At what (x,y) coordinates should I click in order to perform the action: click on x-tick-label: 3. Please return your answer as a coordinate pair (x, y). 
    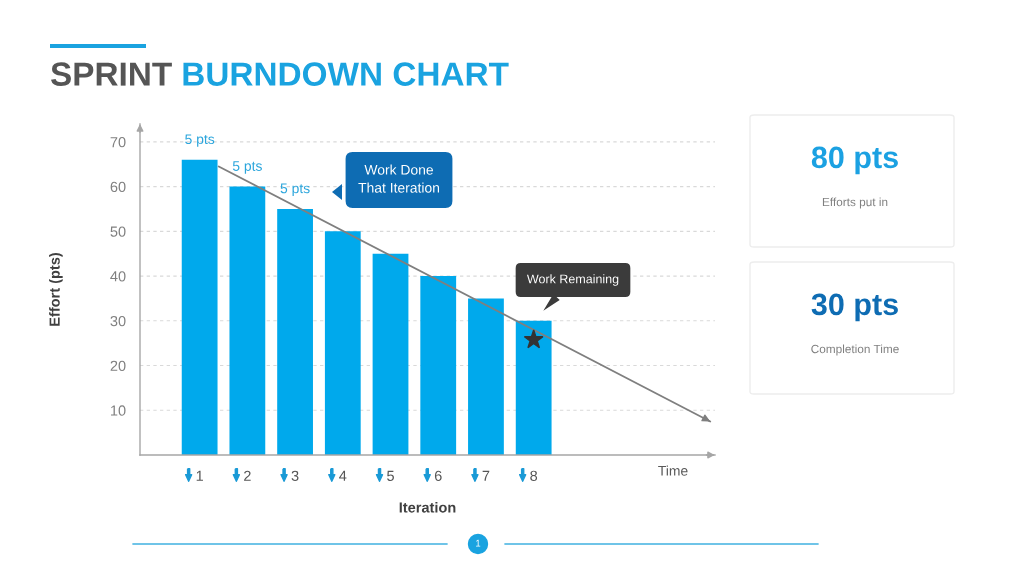
    Looking at the image, I should click on (295, 475).